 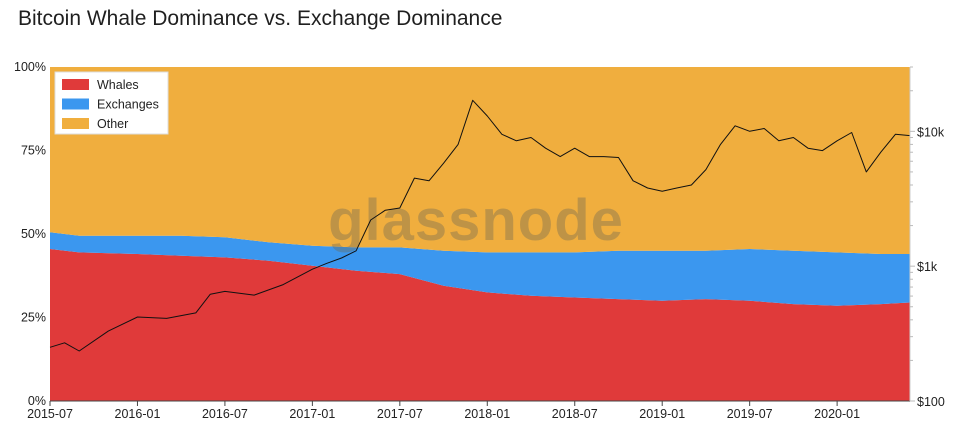 I want to click on x-tick-label: 2019-07, so click(x=750, y=414).